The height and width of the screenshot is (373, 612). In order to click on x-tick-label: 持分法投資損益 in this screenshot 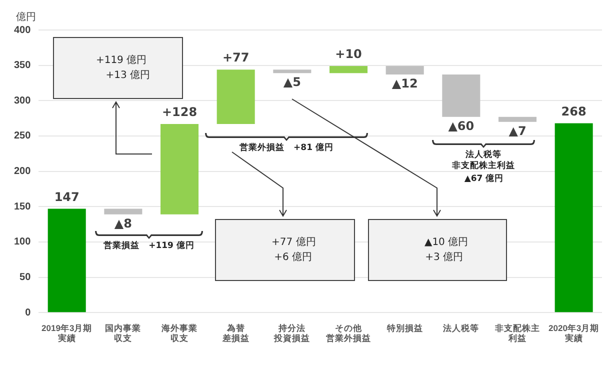, I will do `click(291, 333)`.